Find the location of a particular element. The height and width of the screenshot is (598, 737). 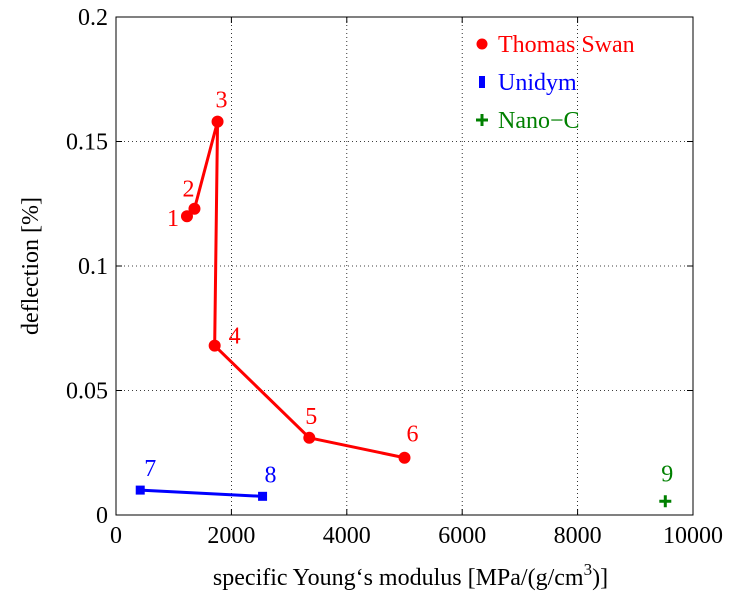

y-axis-label: deflection [%] is located at coordinates (31, 266).